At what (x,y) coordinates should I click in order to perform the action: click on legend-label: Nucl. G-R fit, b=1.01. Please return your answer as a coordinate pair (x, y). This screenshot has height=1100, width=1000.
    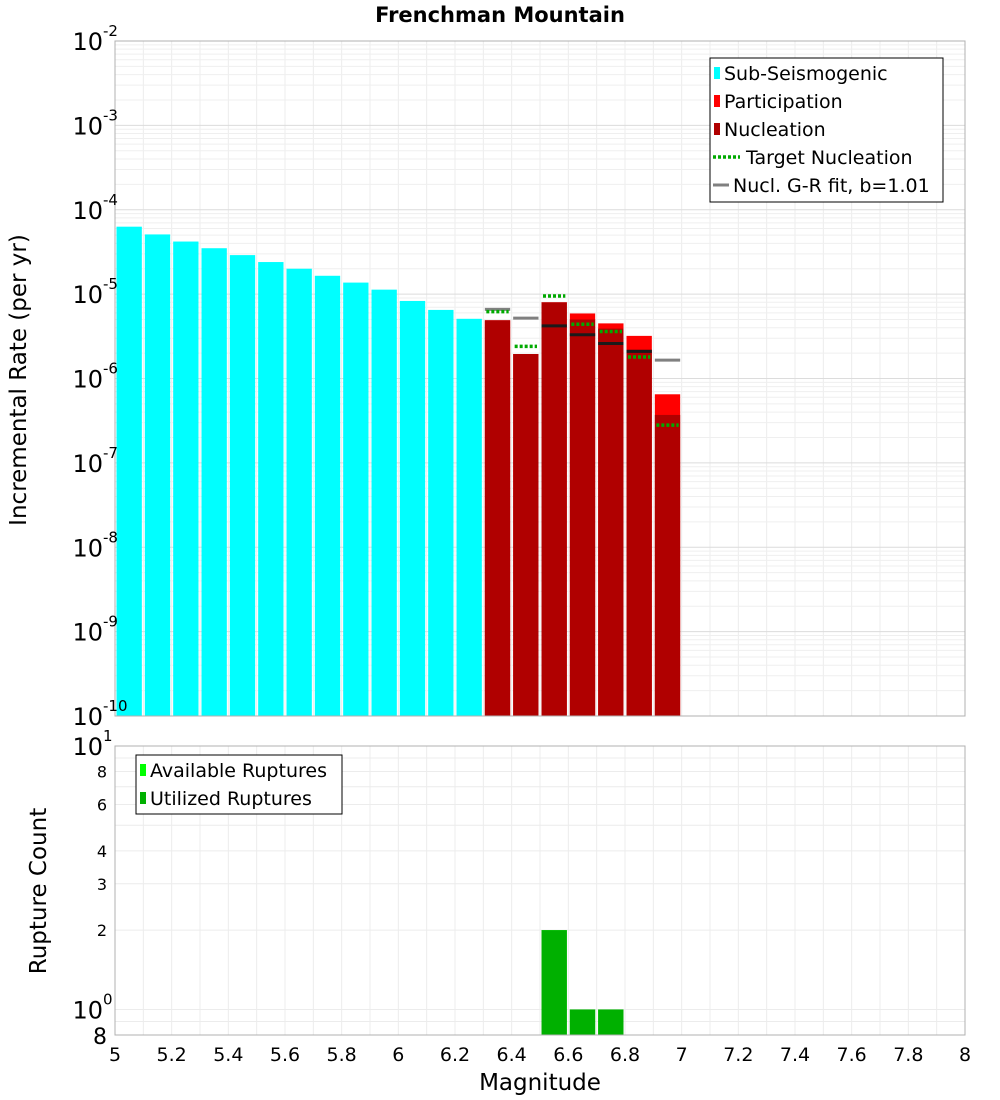
    Looking at the image, I should click on (831, 186).